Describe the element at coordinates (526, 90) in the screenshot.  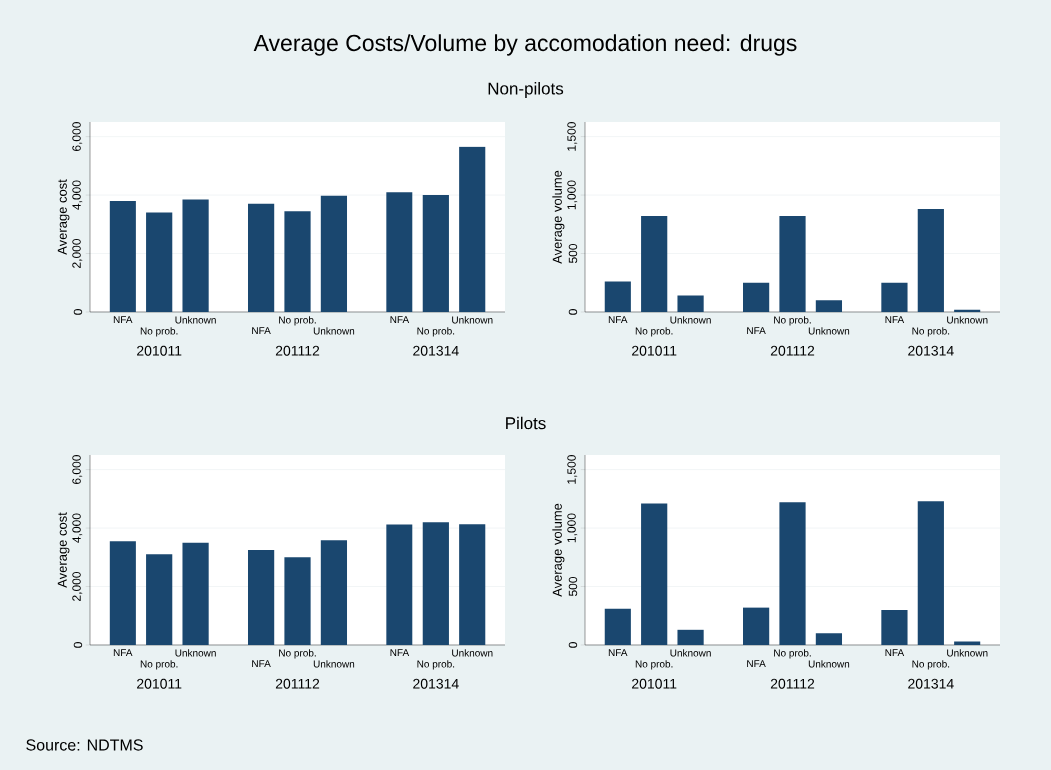
I see `chart-subtitle: Non-pilots` at that location.